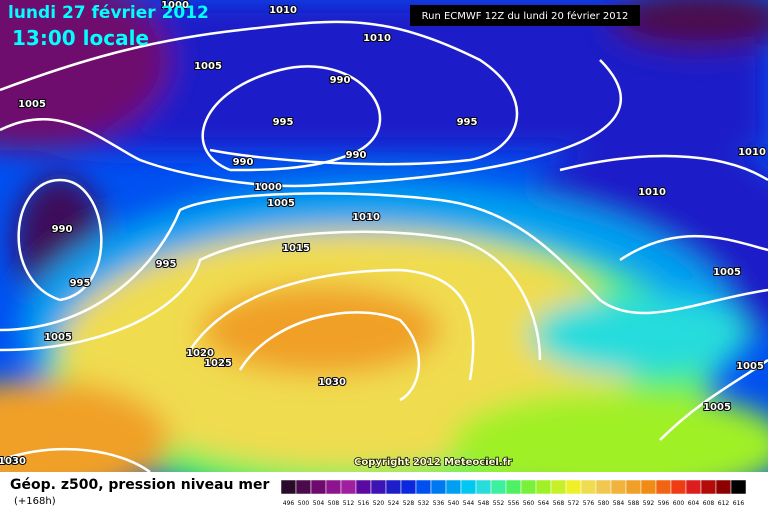 The height and width of the screenshot is (512, 768). What do you see at coordinates (454, 503) in the screenshot?
I see `scale-label: 540` at bounding box center [454, 503].